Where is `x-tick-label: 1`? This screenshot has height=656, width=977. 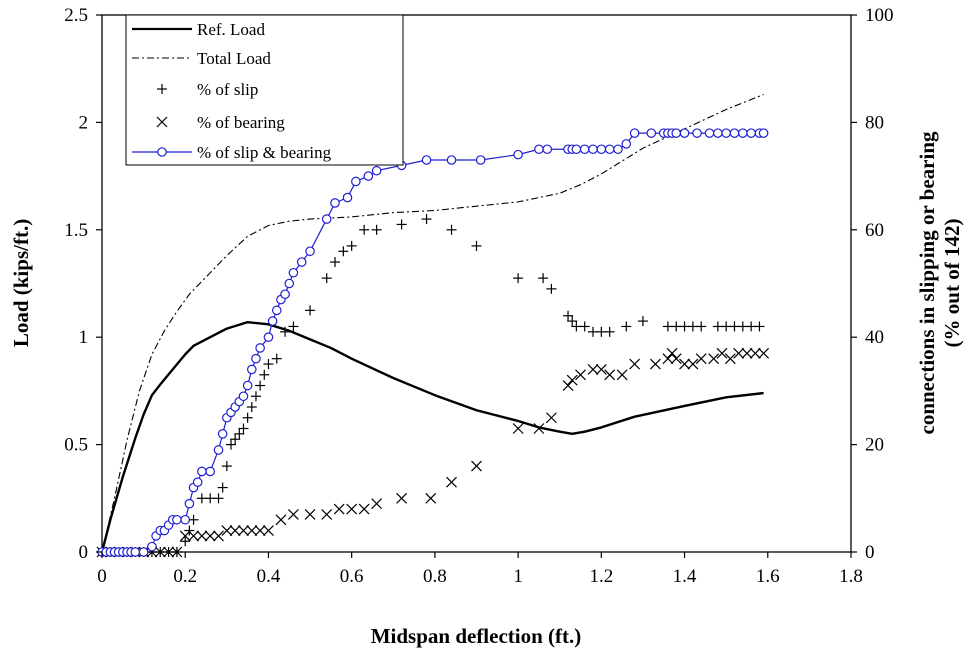
x-tick-label: 1 is located at coordinates (518, 576).